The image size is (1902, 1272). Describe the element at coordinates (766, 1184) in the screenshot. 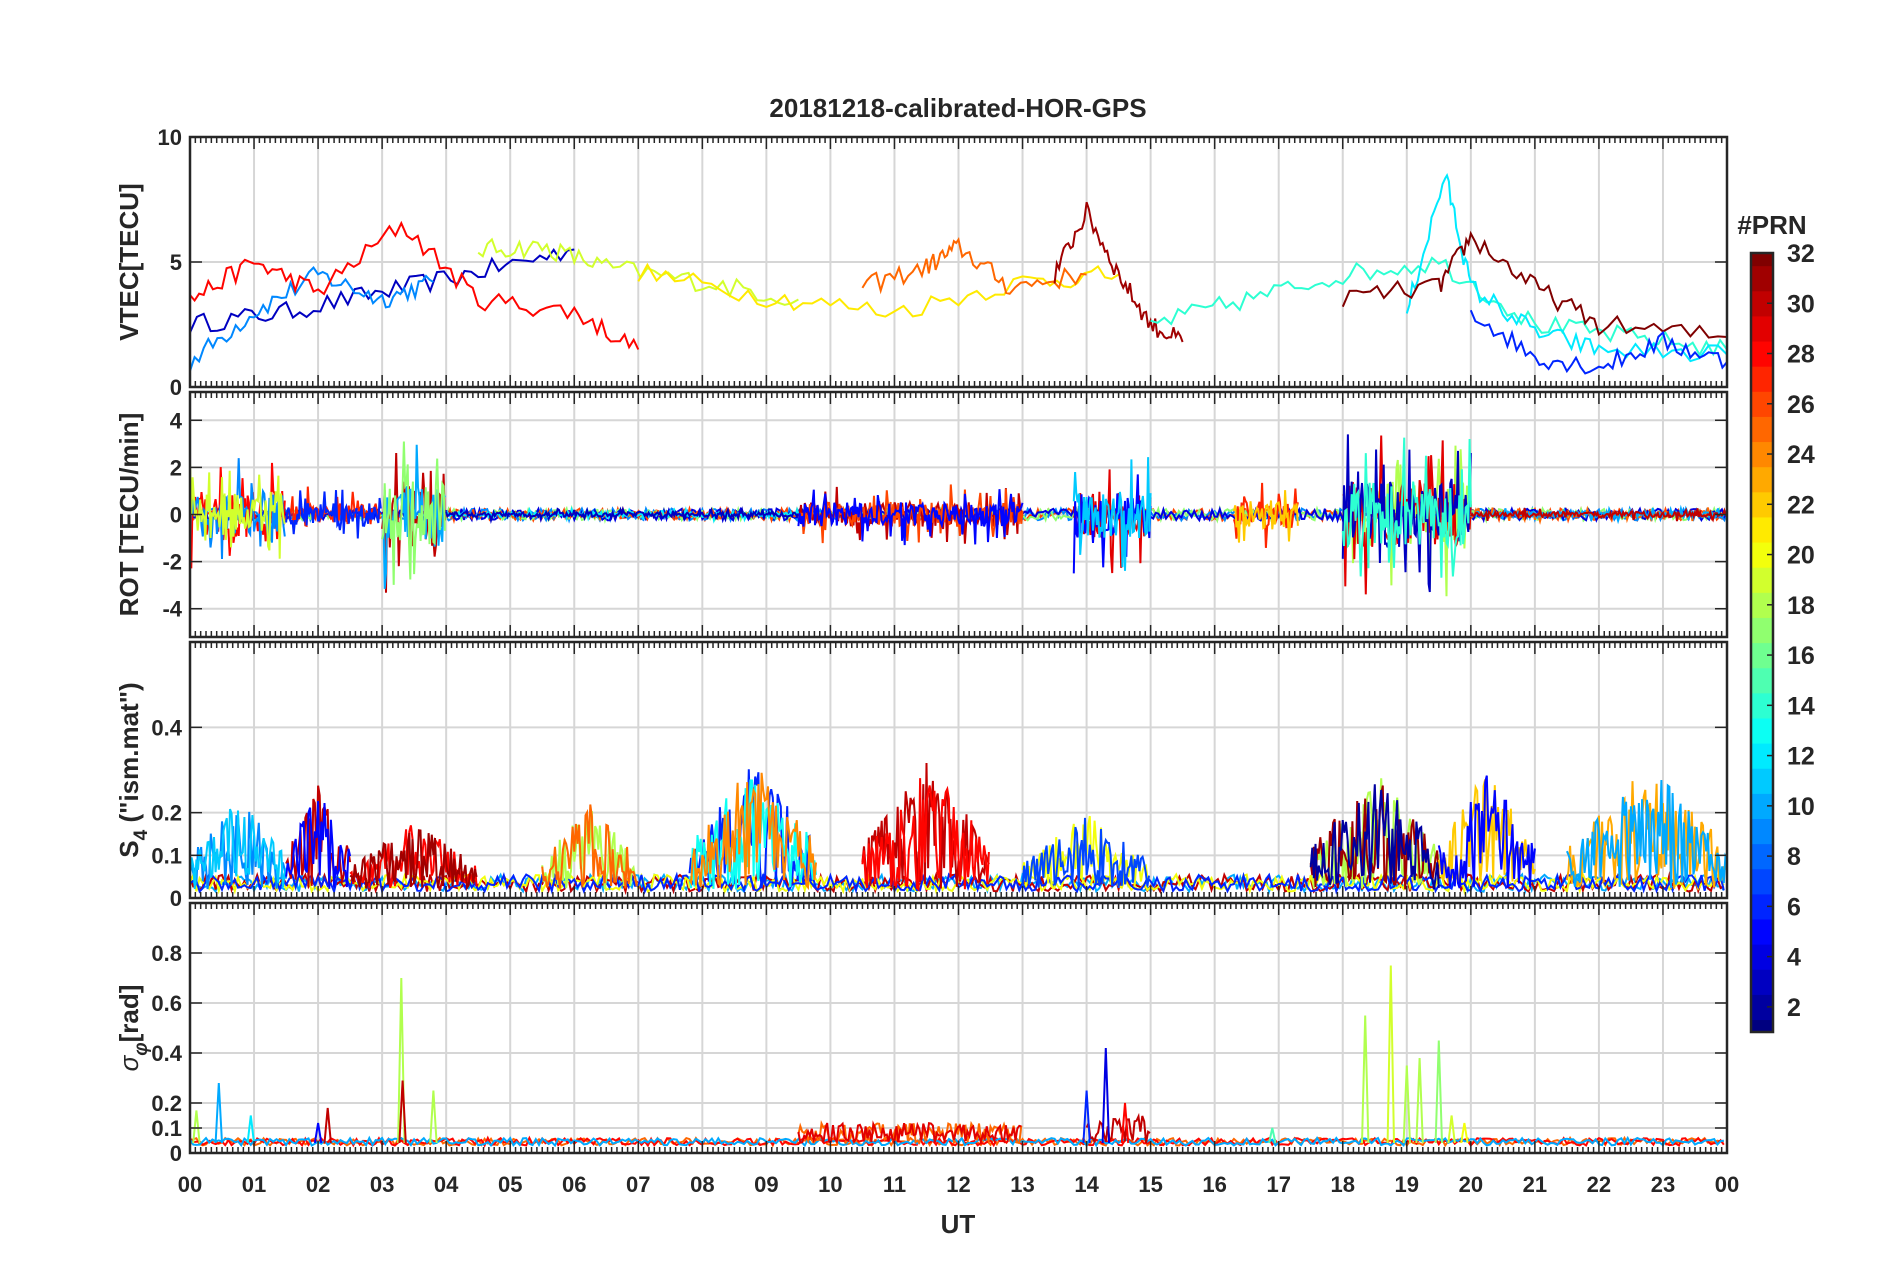

I see `x-tick-label: 09` at that location.